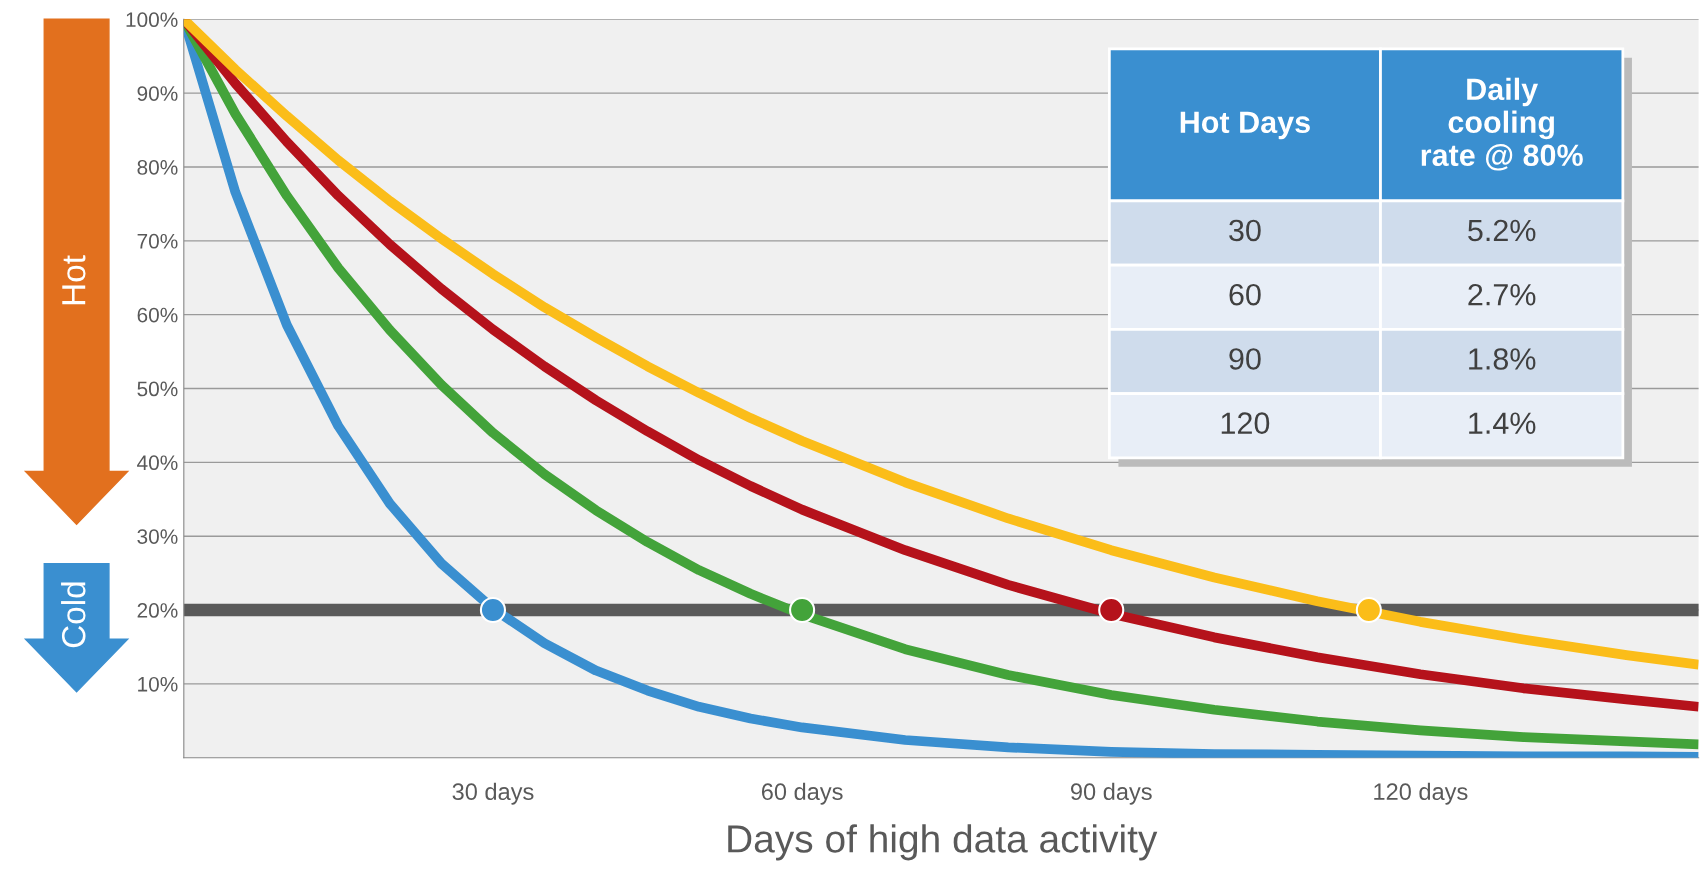 Image resolution: width=1702 pixels, height=878 pixels. I want to click on y-tick-label: 30%, so click(157, 536).